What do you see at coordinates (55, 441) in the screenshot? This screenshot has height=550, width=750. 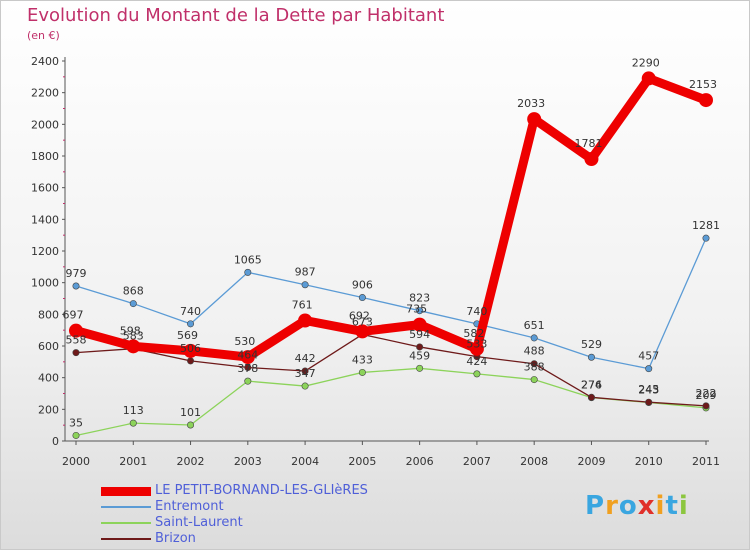 I see `y-tick-label: 0` at bounding box center [55, 441].